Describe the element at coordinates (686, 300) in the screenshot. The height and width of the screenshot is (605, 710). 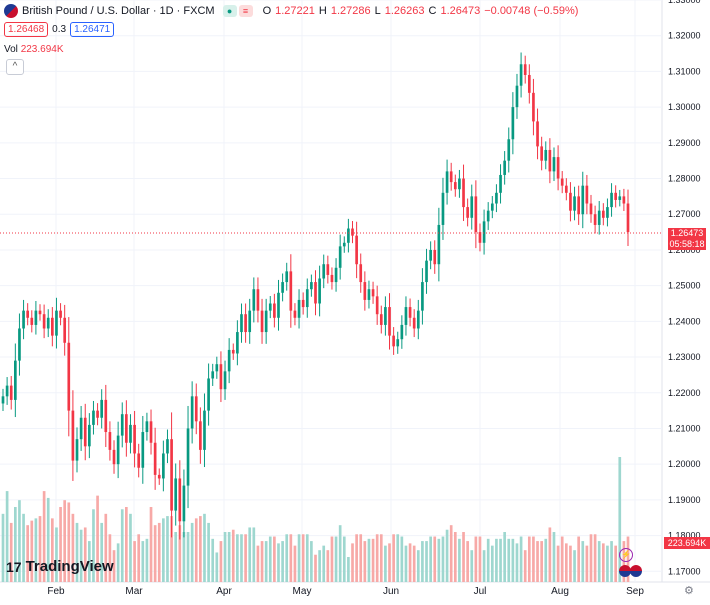
I see `price-axis` at that location.